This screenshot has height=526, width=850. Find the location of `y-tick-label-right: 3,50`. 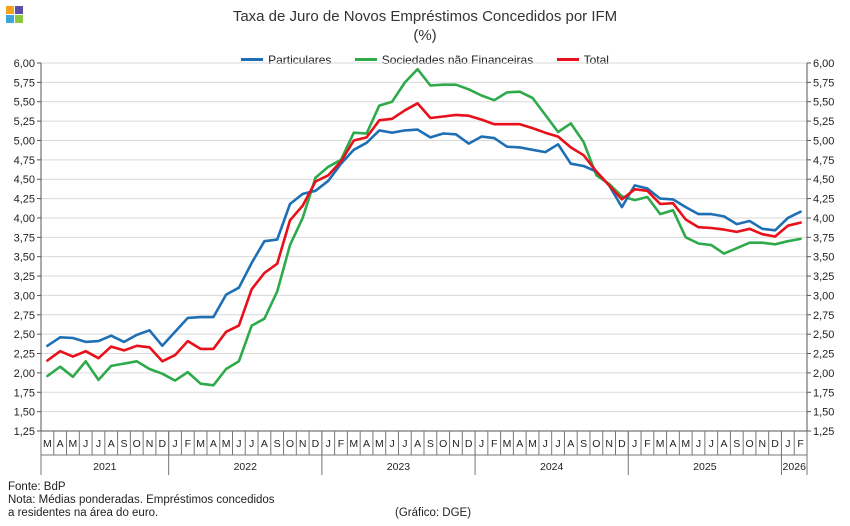

y-tick-label-right: 3,50 is located at coordinates (823, 258).